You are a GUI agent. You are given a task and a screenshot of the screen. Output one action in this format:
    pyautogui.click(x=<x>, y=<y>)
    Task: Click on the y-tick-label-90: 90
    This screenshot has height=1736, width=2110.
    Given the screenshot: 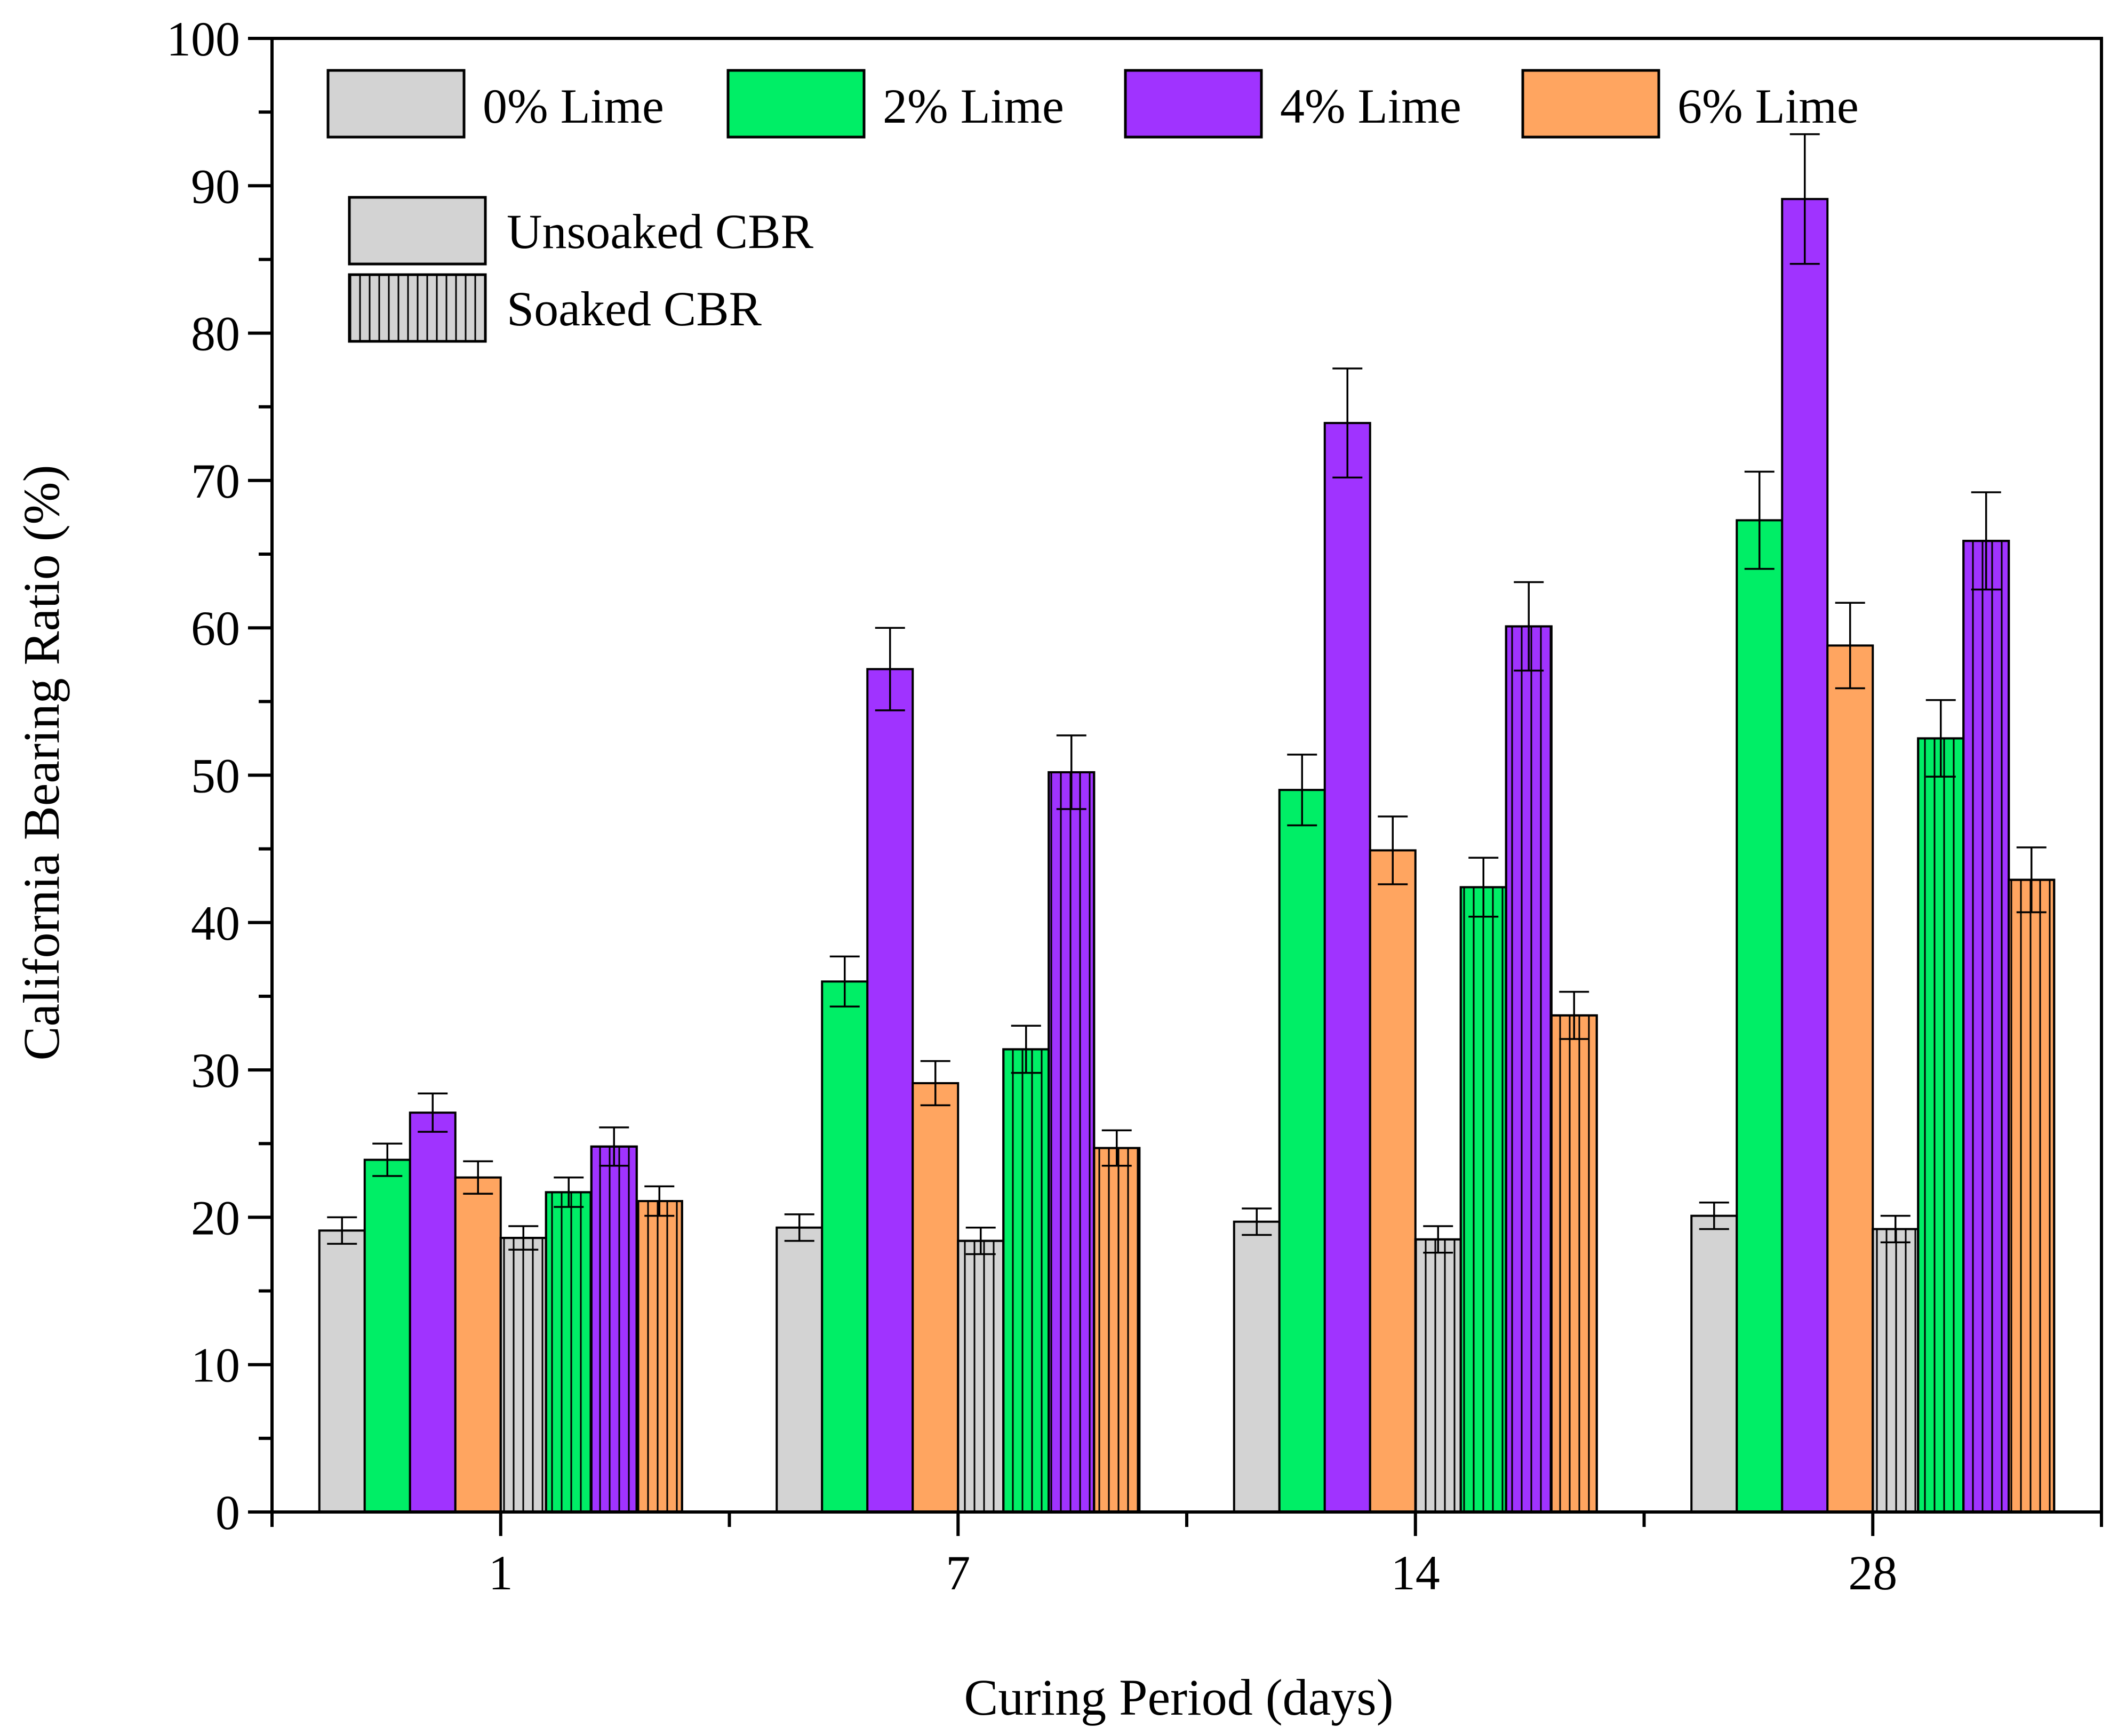 What is the action you would take?
    pyautogui.click(x=215, y=186)
    